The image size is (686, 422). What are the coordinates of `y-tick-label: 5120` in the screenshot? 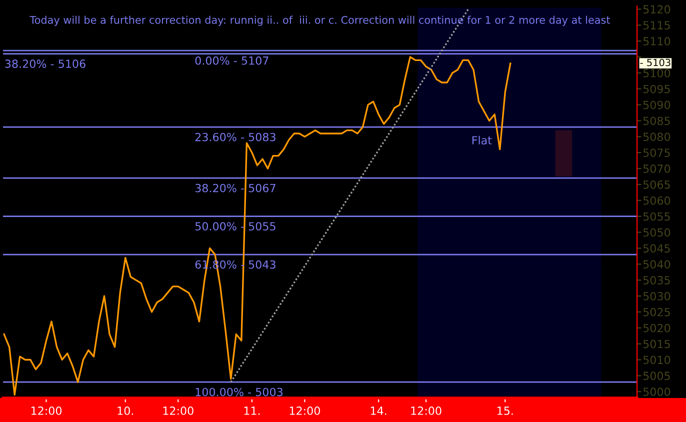 It's located at (656, 9).